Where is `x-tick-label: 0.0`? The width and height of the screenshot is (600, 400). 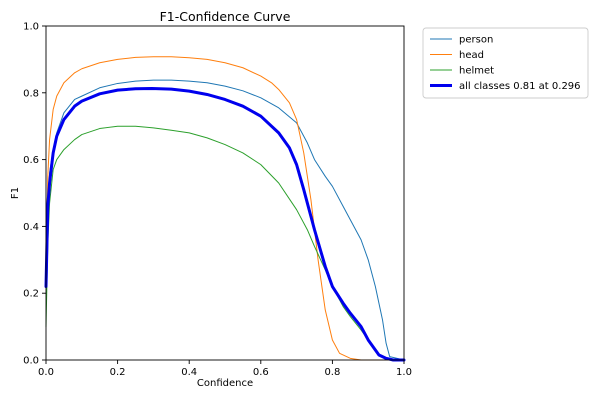
x-tick-label: 0.0 is located at coordinates (46, 372).